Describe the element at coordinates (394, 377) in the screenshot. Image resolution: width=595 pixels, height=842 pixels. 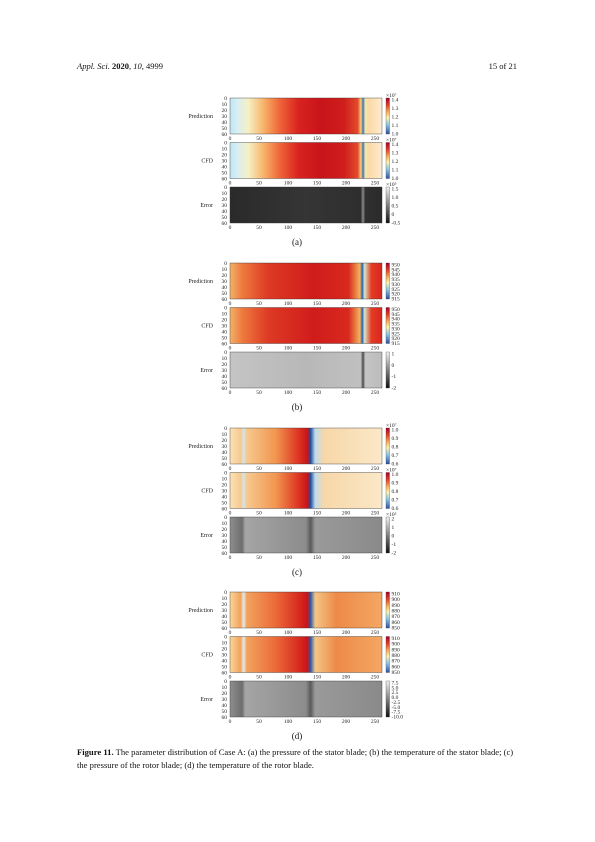
I see `colorbar-tick-label: -1` at that location.